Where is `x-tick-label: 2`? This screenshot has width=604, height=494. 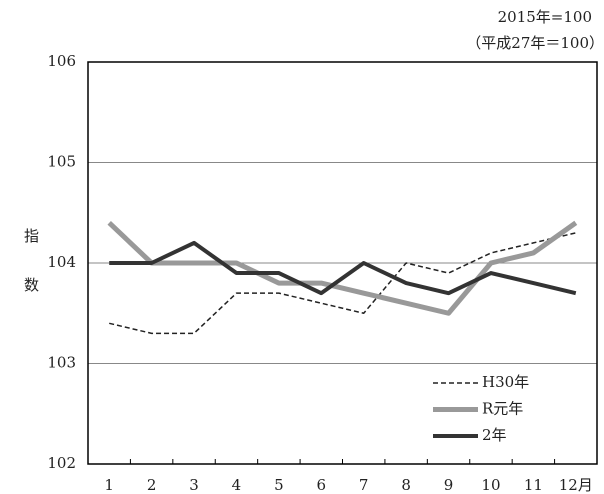
x-tick-label: 2 is located at coordinates (152, 485).